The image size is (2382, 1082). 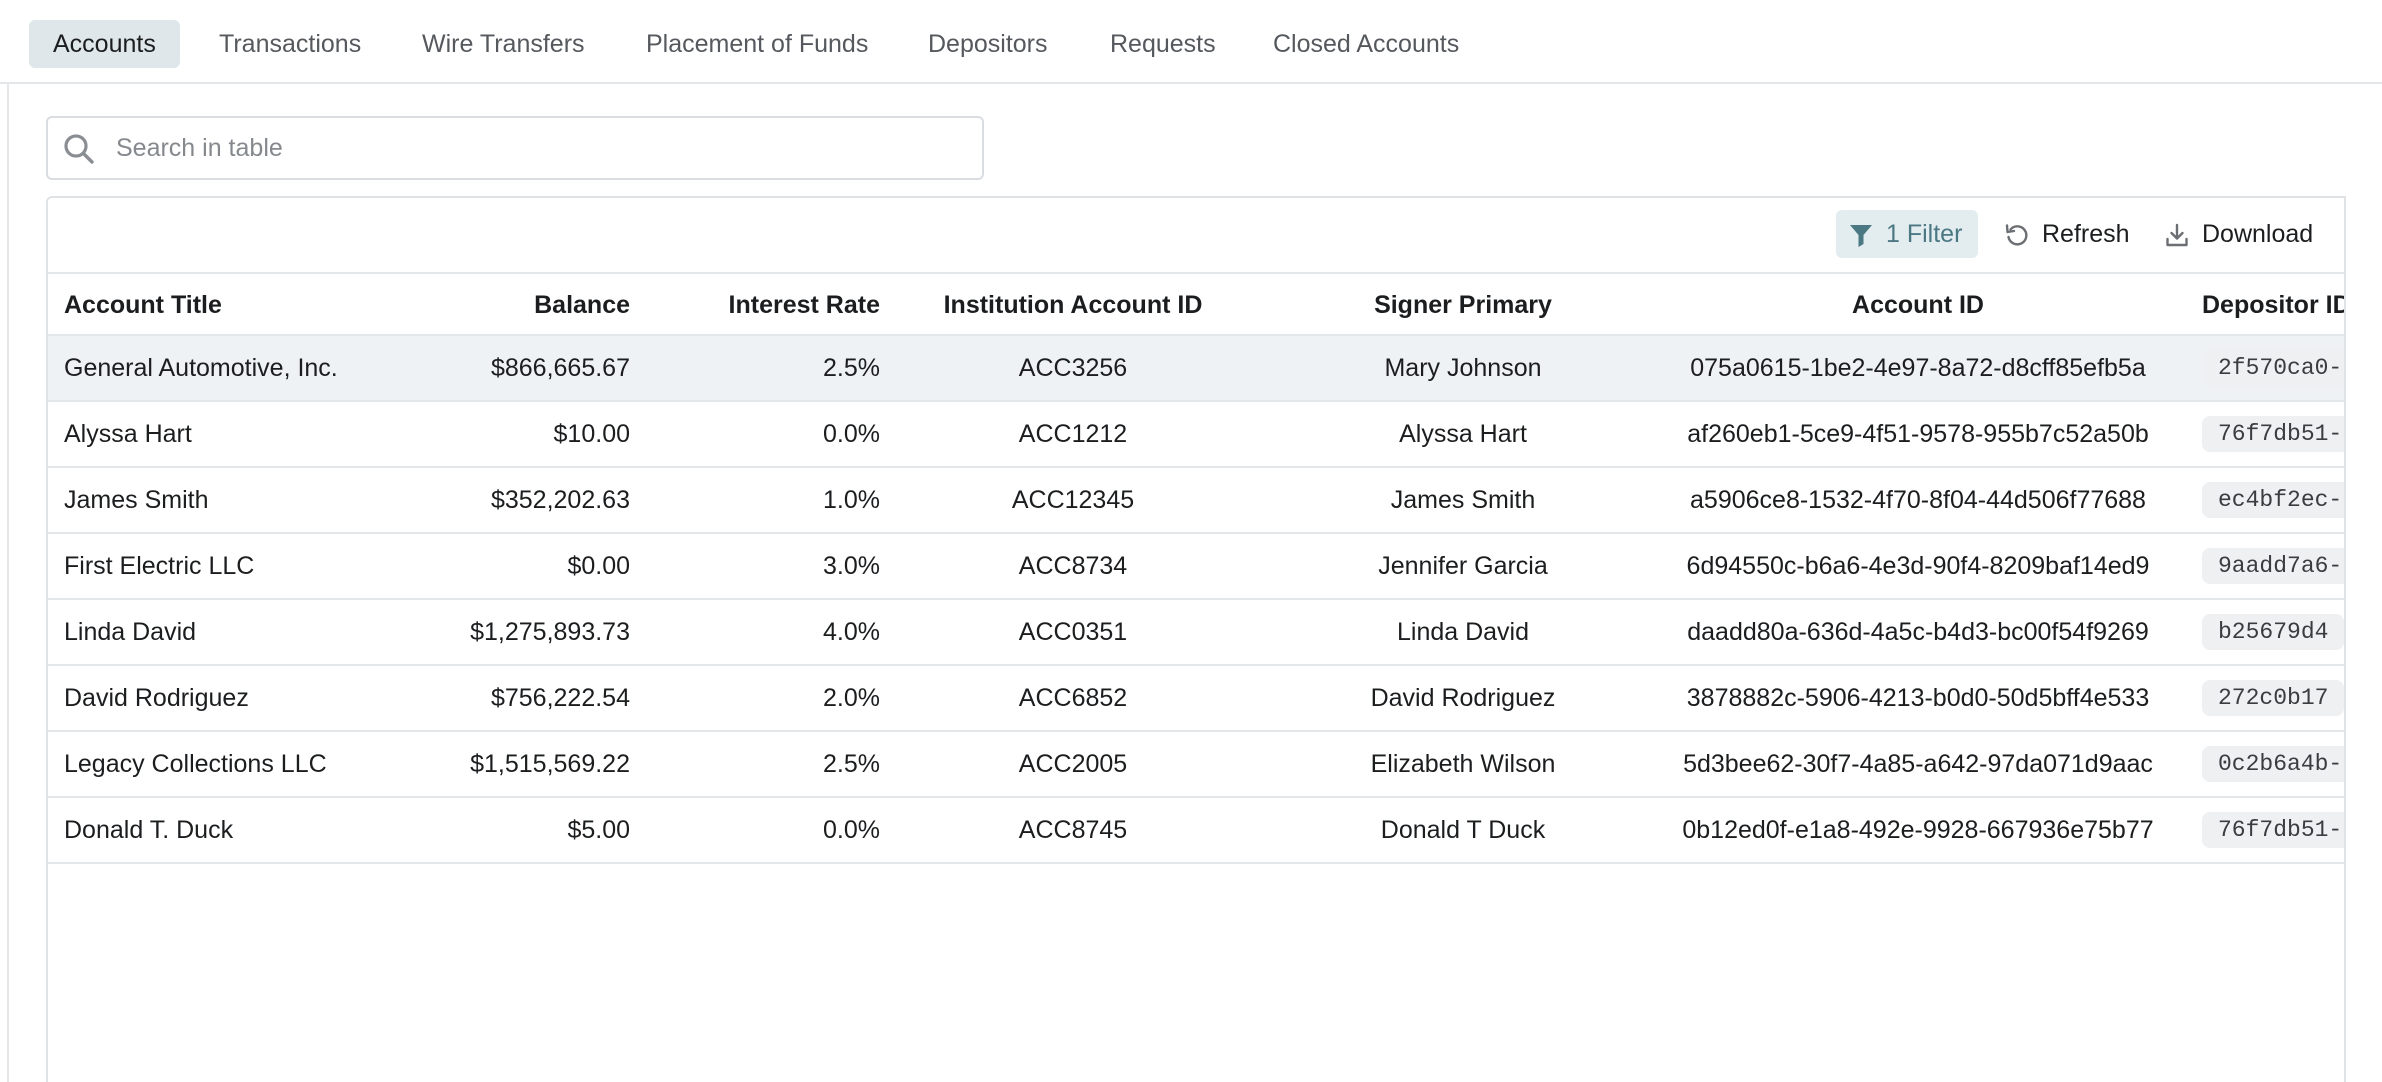 What do you see at coordinates (550, 632) in the screenshot?
I see `cell-balance: $1,275,893.73` at bounding box center [550, 632].